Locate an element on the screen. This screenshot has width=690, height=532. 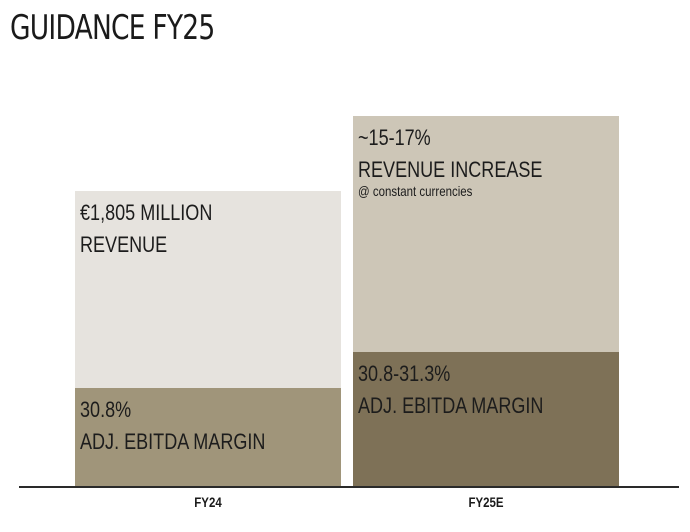
bar-segment-fy24-revenue: €1,805 MILLION REVENUE is located at coordinates (208, 289).